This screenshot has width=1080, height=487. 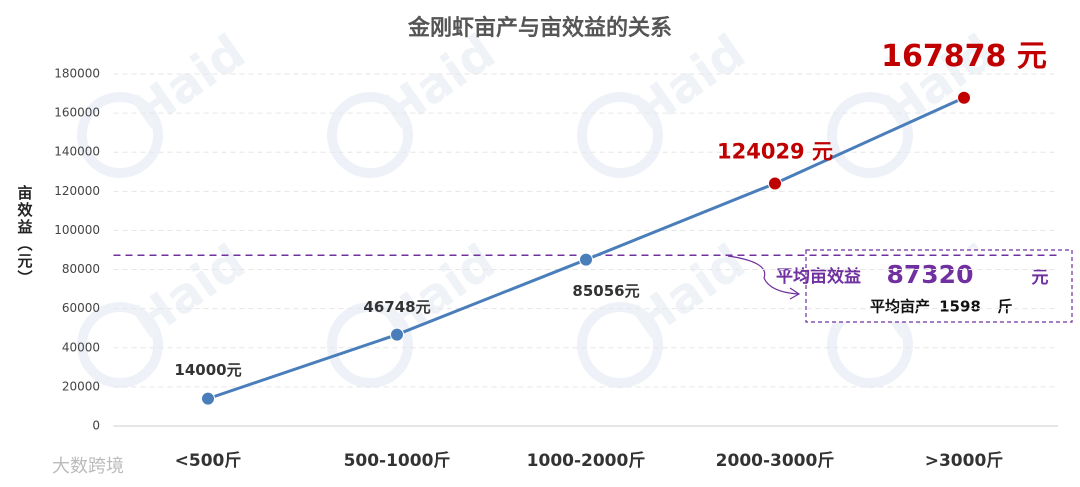 I want to click on y-axis-label: 亩效益（元）, so click(x=25, y=235).